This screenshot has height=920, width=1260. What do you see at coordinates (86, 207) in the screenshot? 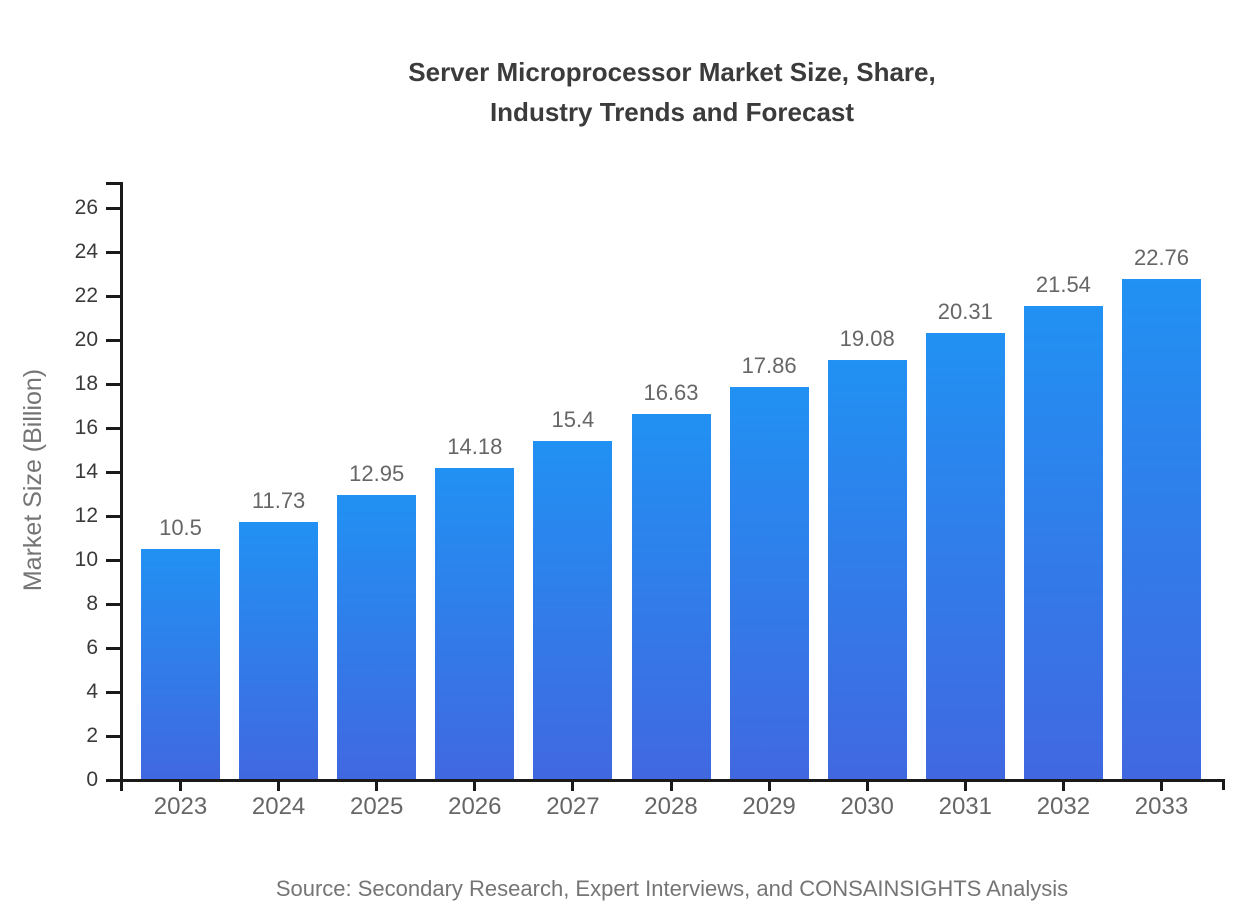
I see `y-tick-label: 26` at bounding box center [86, 207].